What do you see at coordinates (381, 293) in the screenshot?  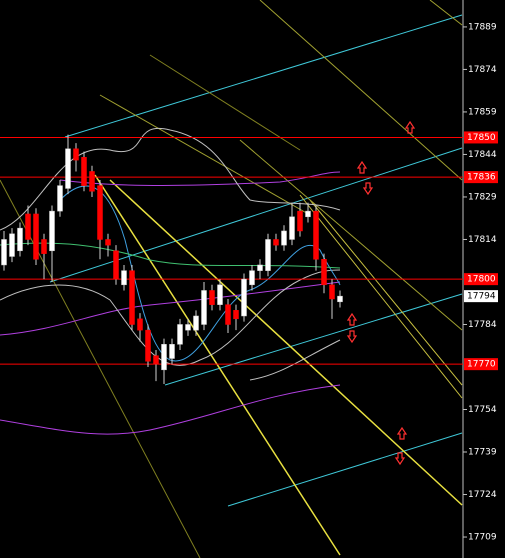 I see `arrows` at bounding box center [381, 293].